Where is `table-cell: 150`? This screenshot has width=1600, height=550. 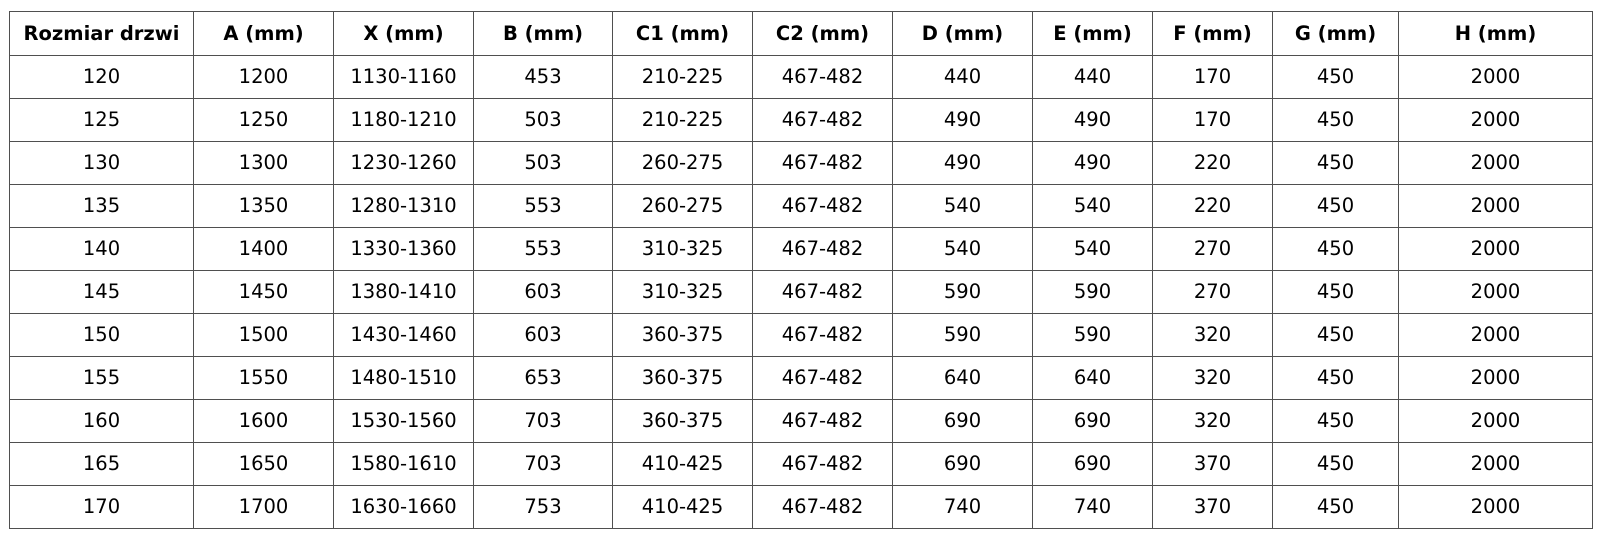 table-cell: 150 is located at coordinates (101, 335).